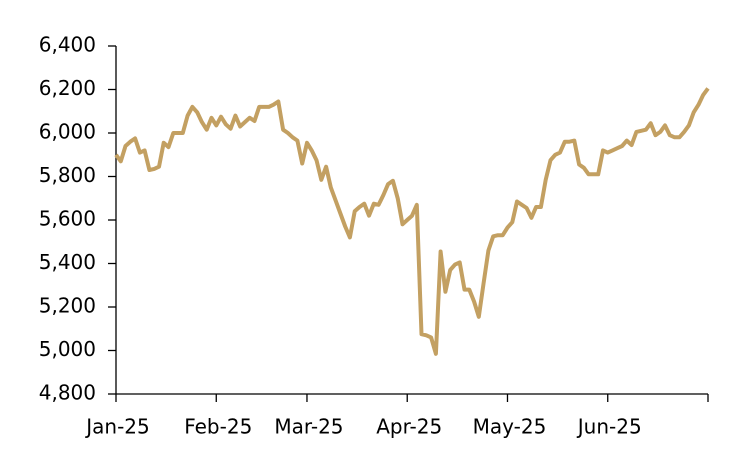 The width and height of the screenshot is (736, 459). What do you see at coordinates (67, 262) in the screenshot?
I see `y-tick-label: 5,400` at bounding box center [67, 262].